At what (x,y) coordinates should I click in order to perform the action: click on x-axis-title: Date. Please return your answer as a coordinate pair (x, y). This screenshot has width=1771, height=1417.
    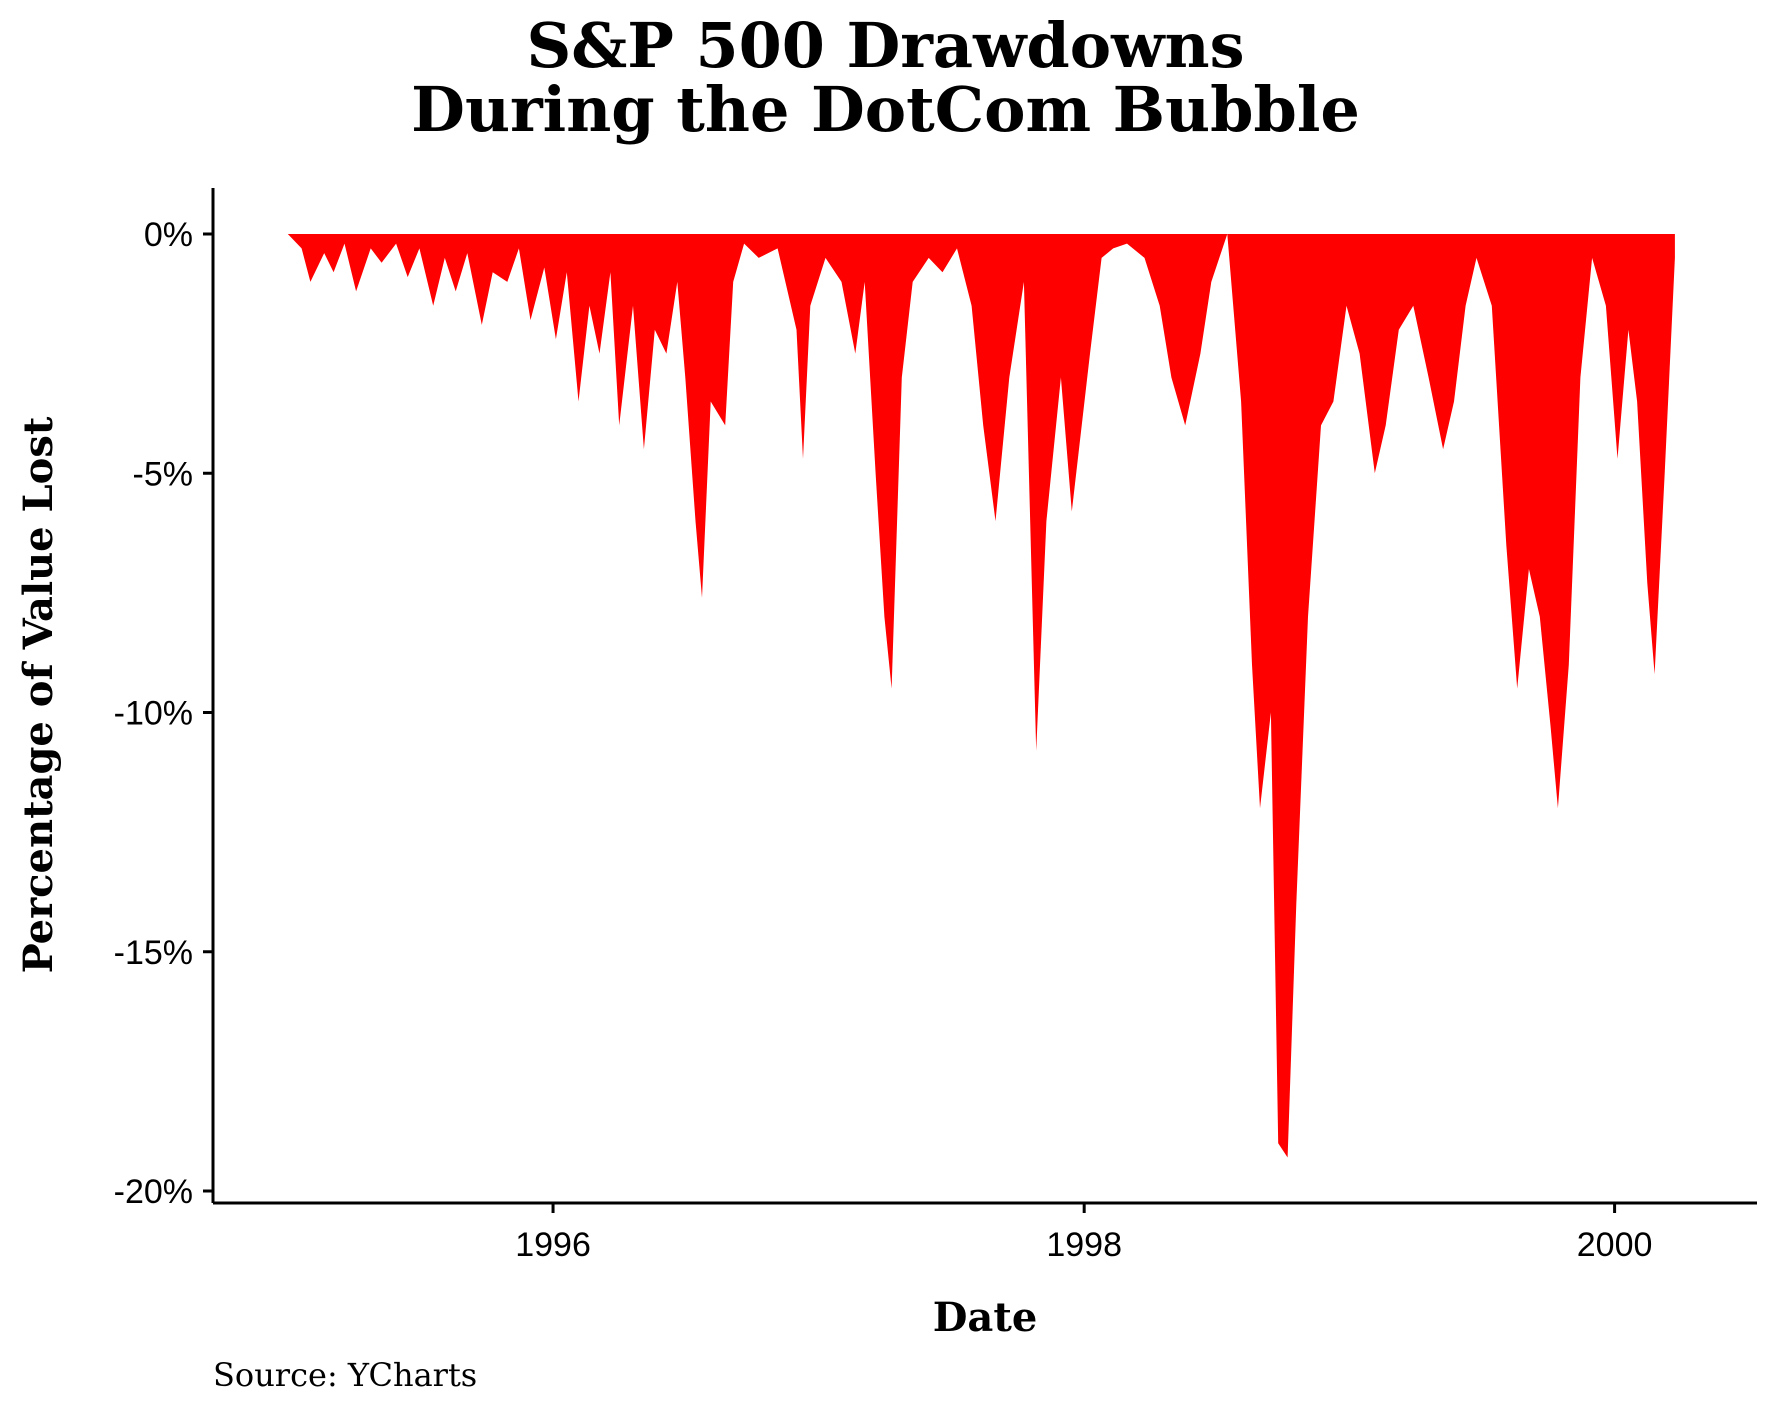
    Looking at the image, I should click on (985, 1317).